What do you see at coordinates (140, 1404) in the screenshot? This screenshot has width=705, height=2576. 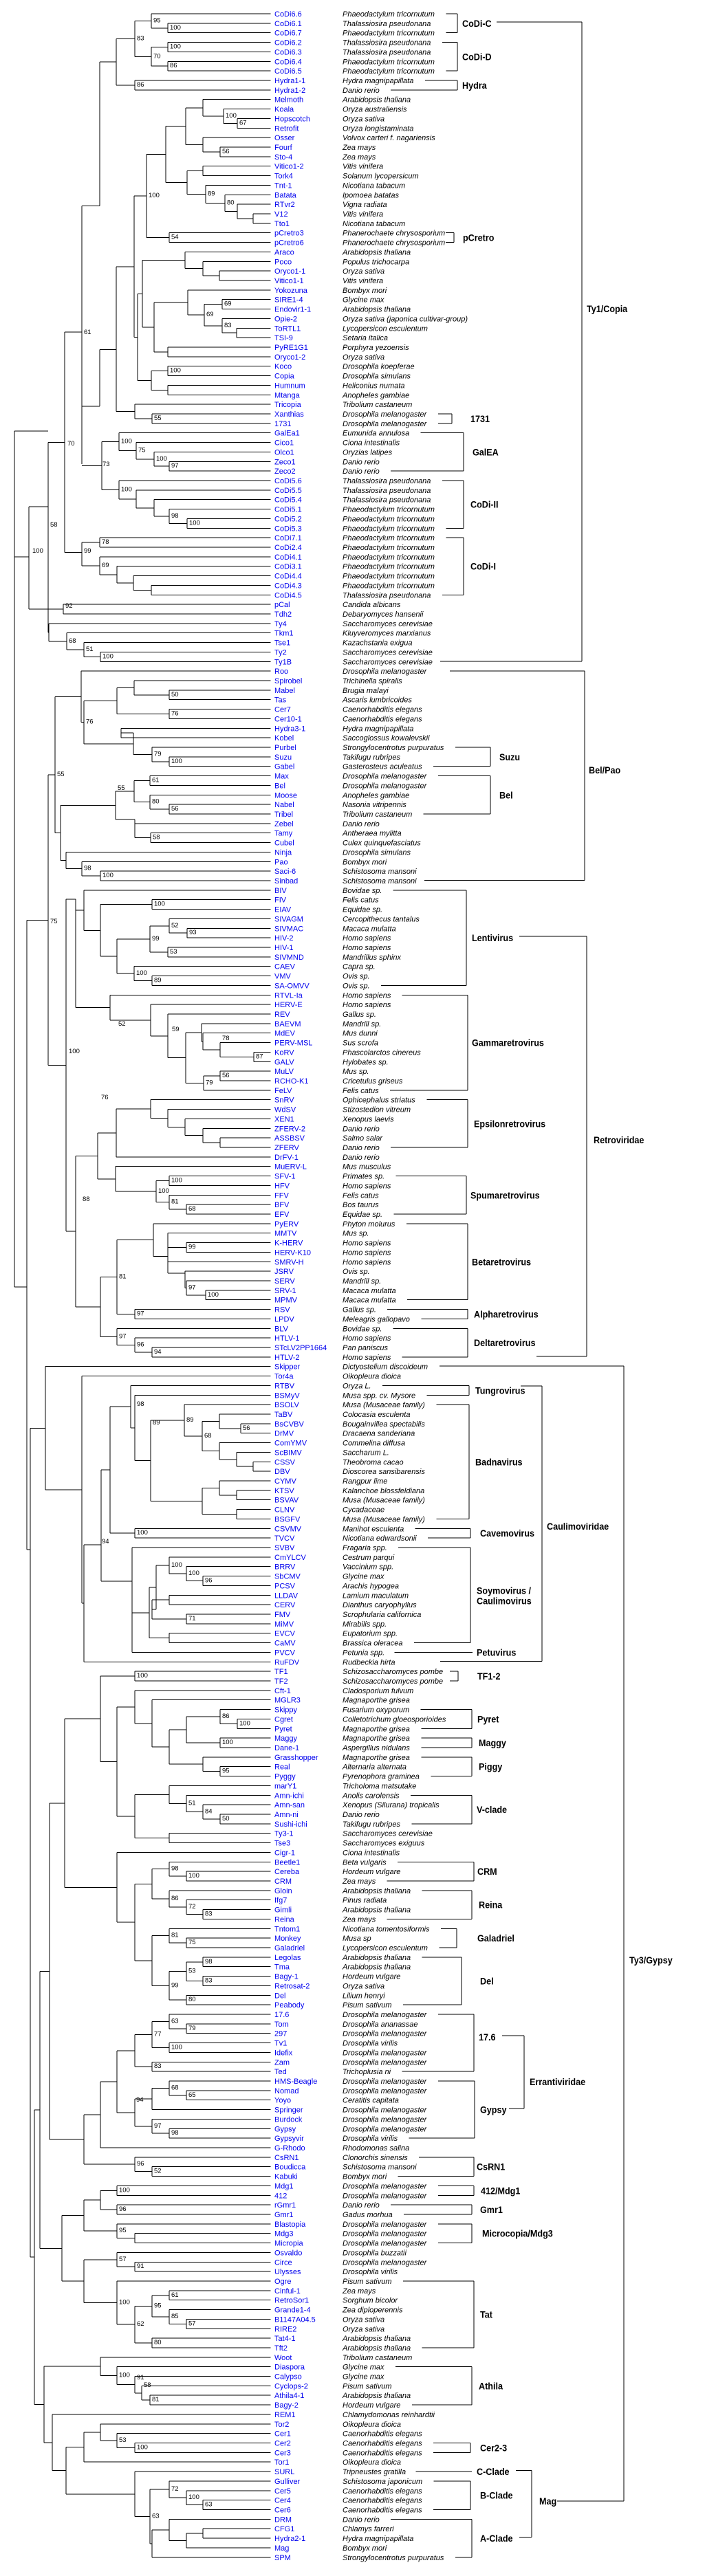 I see `svg-text: 98` at bounding box center [140, 1404].